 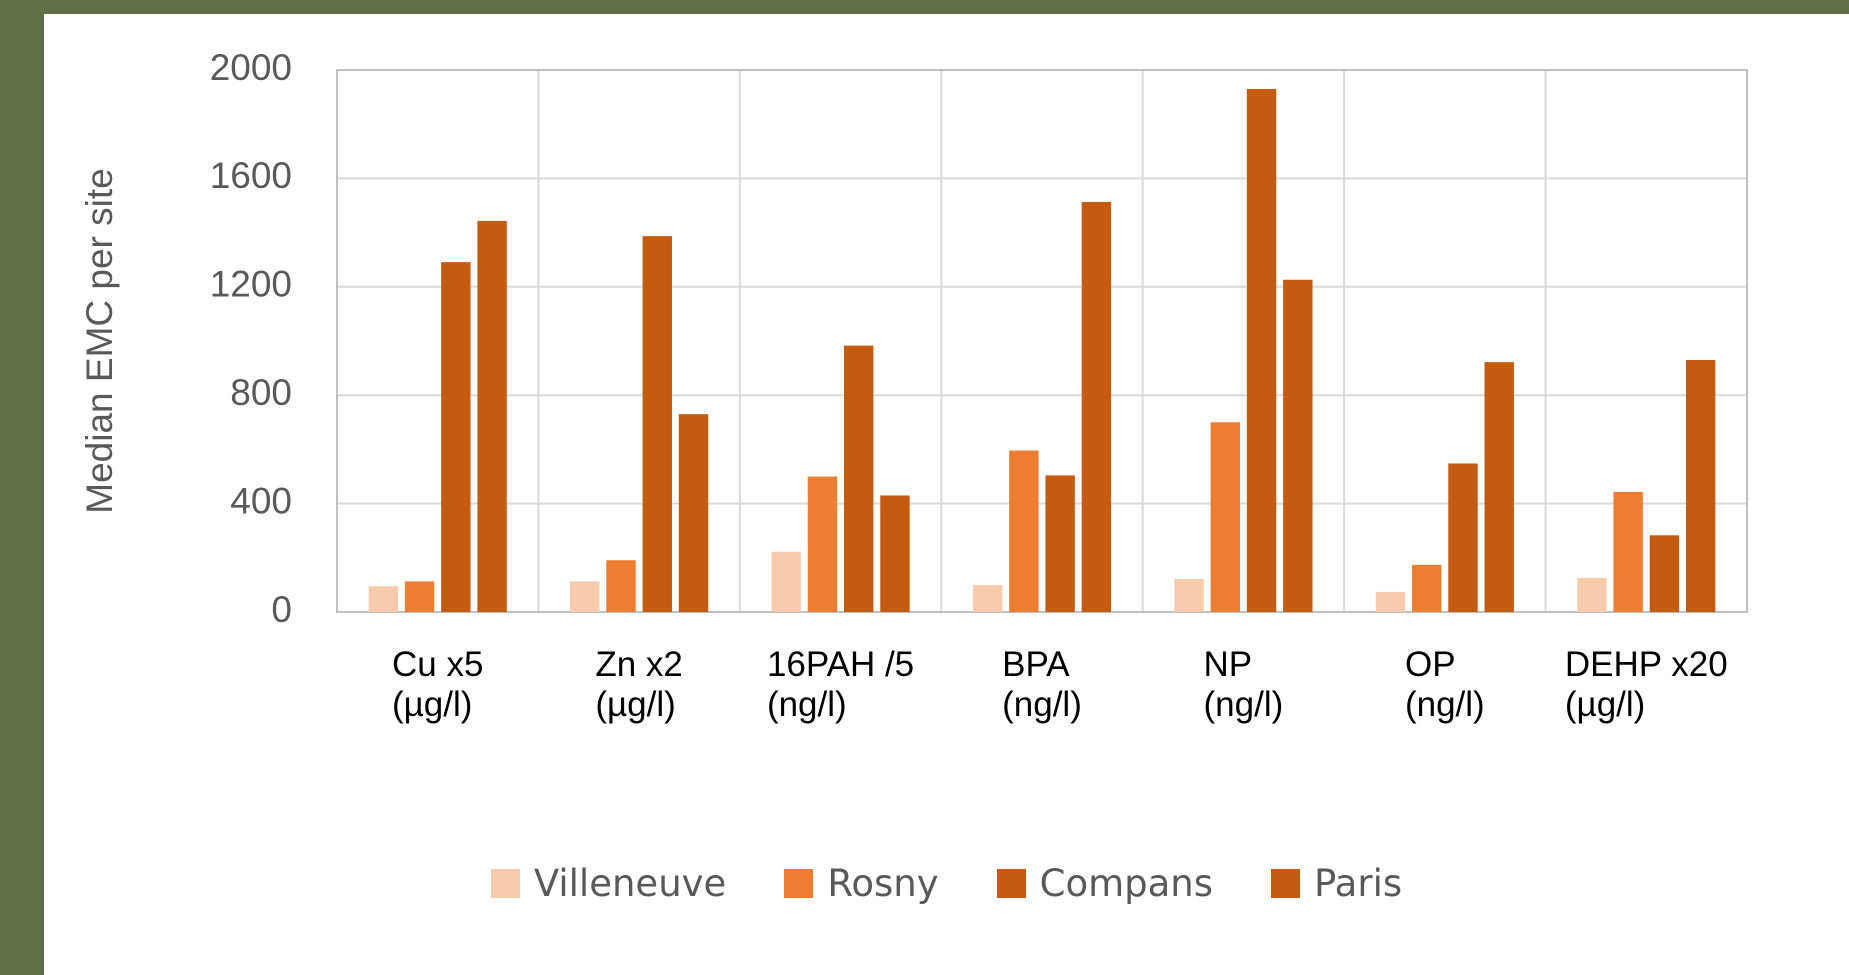 What do you see at coordinates (261, 500) in the screenshot?
I see `y-tick-label: 400` at bounding box center [261, 500].